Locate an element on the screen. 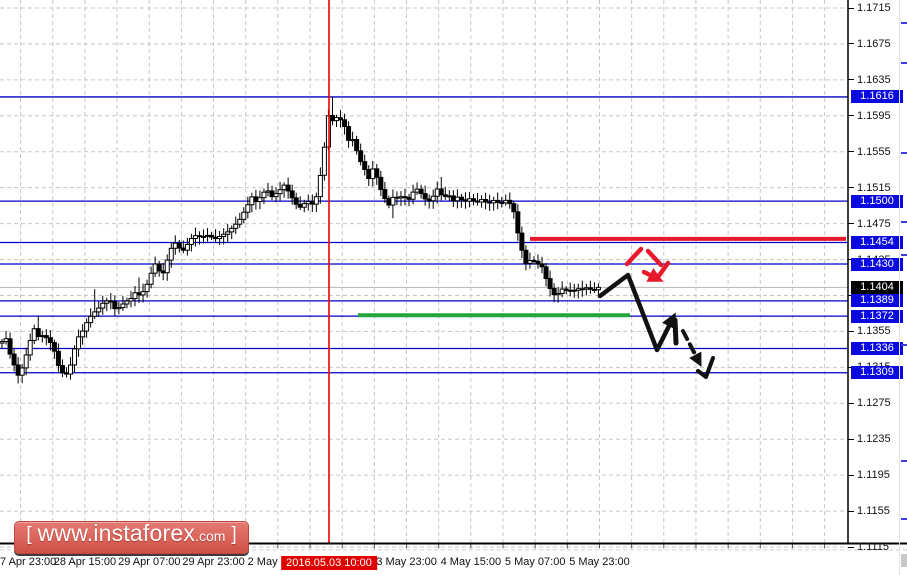 The height and width of the screenshot is (575, 907). price-axis-label: 1.1475 is located at coordinates (874, 223).